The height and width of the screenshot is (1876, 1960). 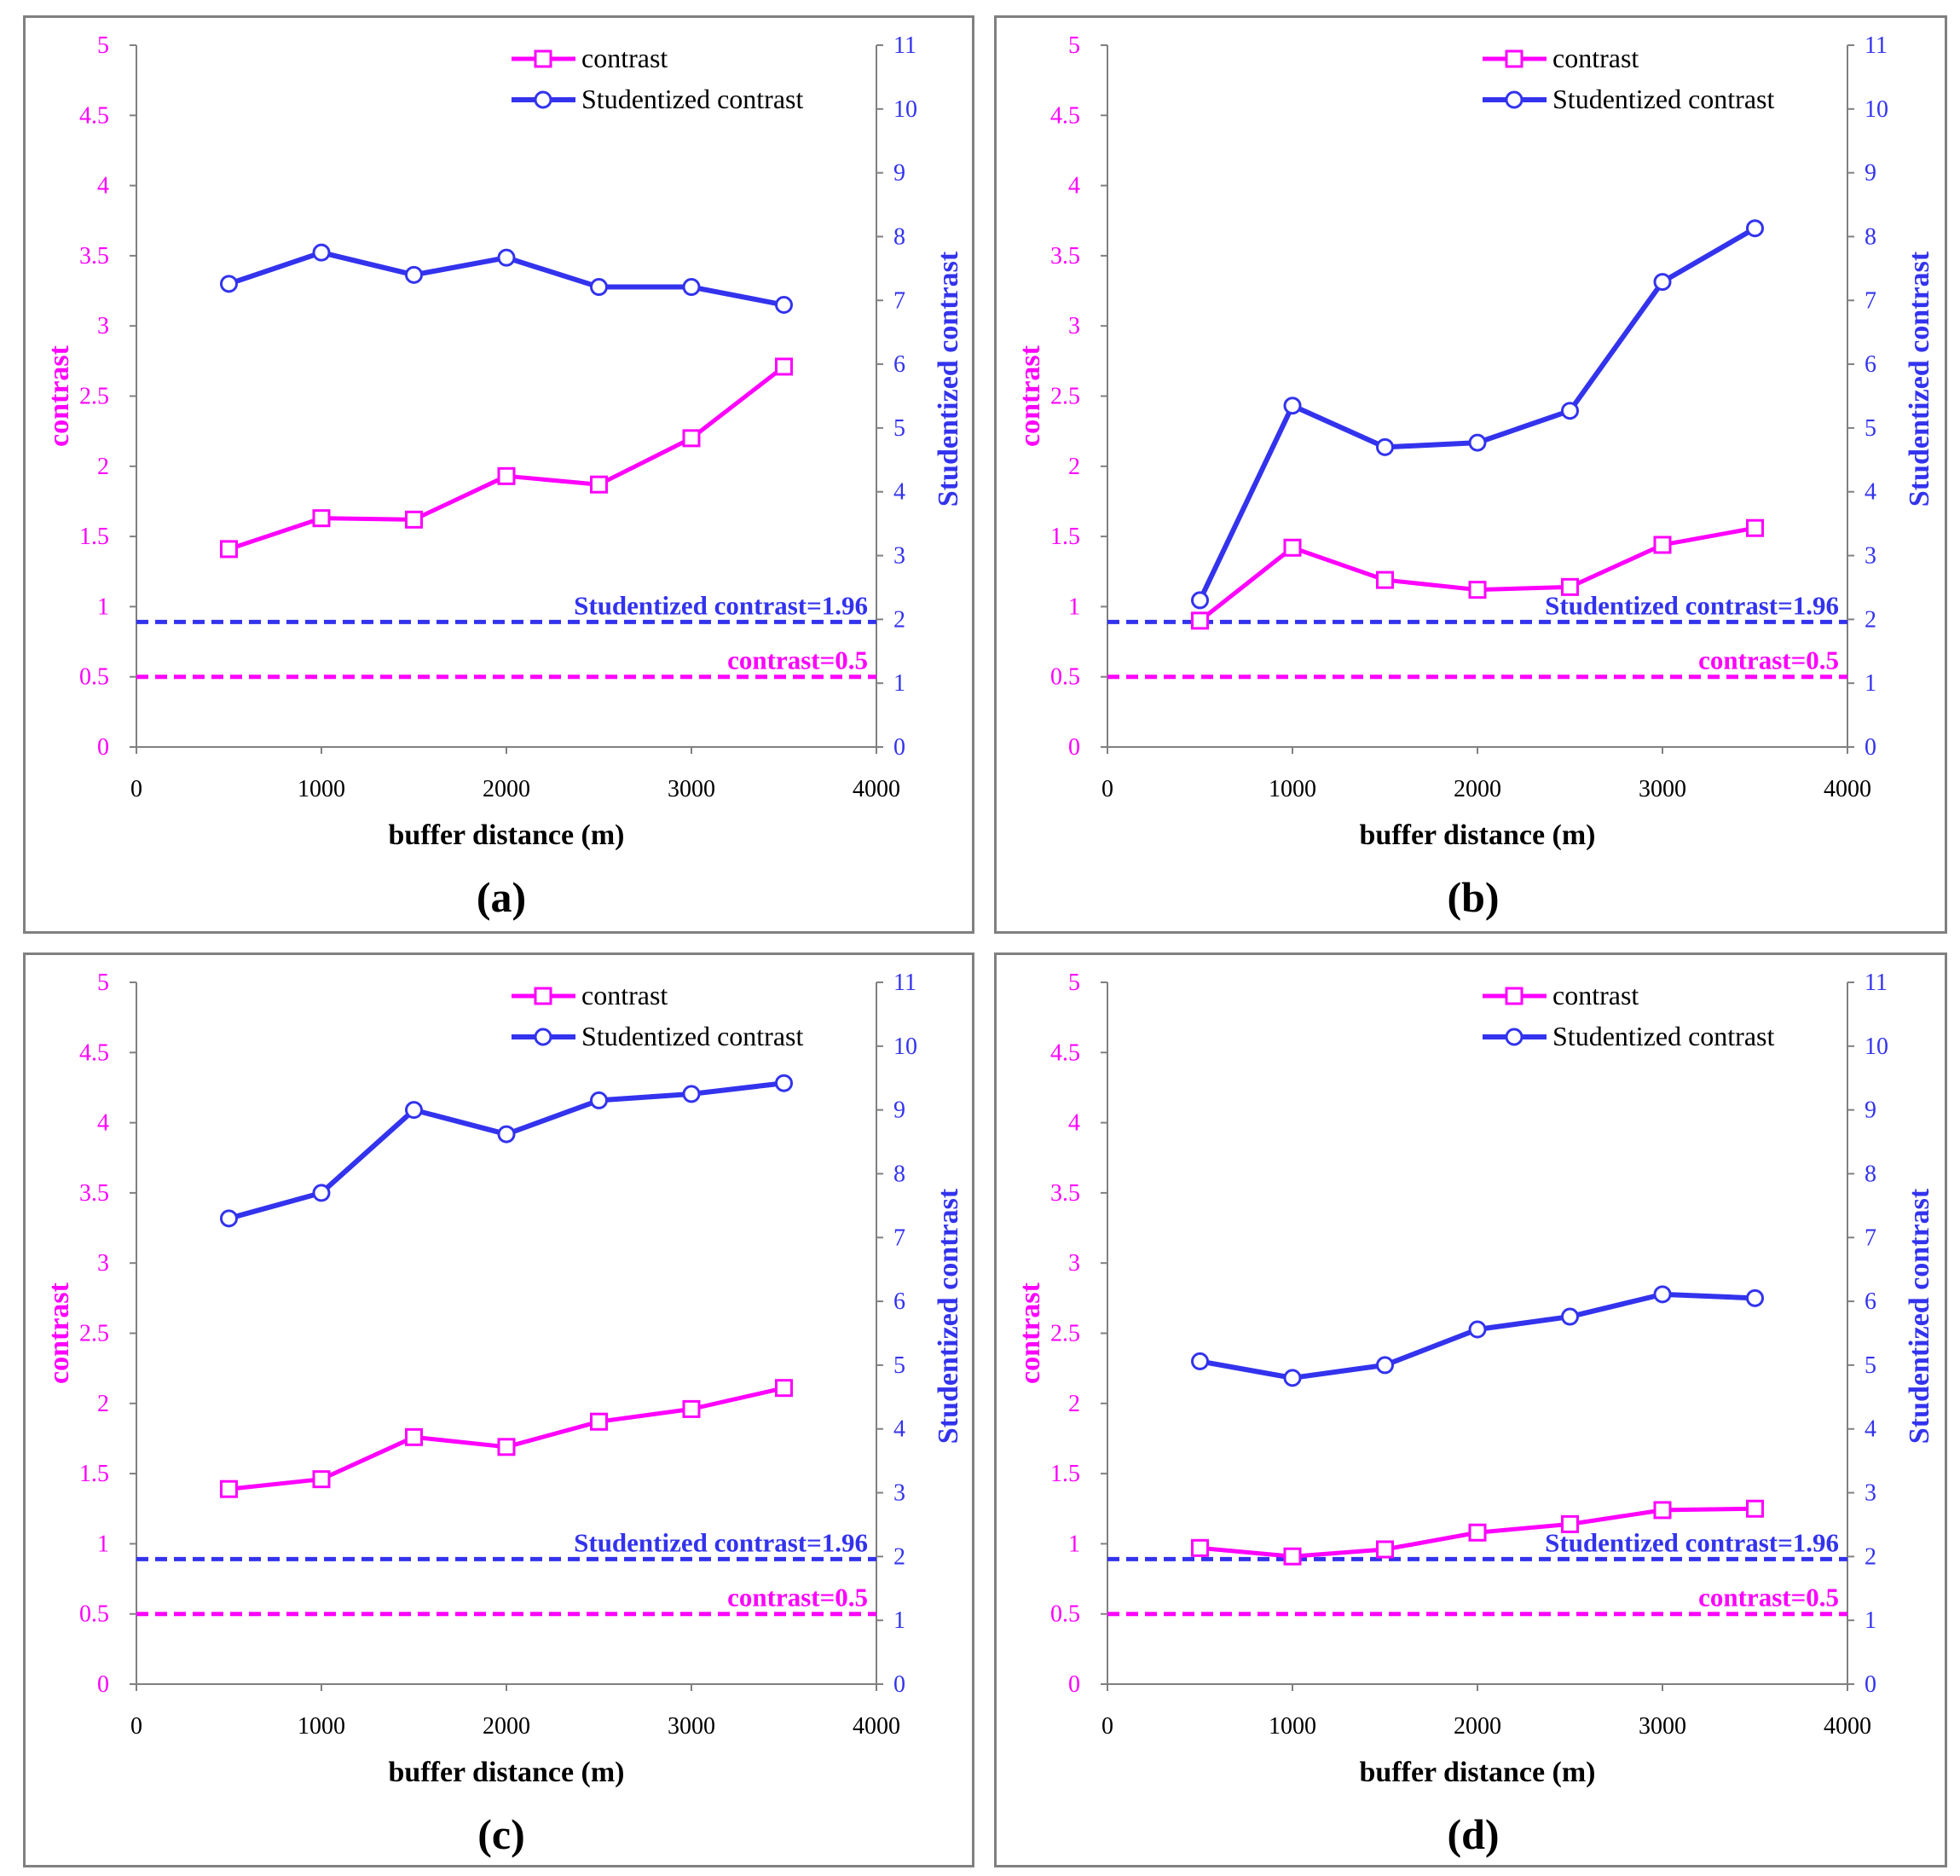 I want to click on left-tick-label: 2, so click(x=1074, y=467).